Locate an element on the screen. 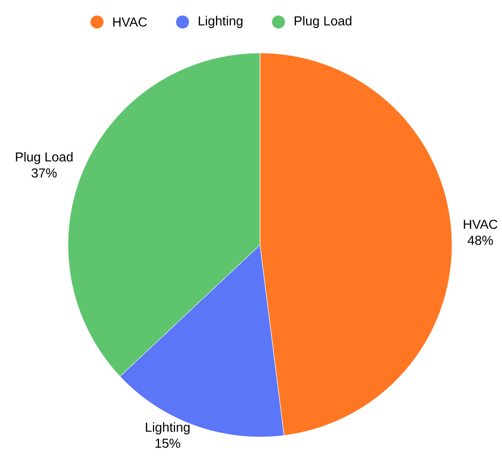 Image resolution: width=502 pixels, height=471 pixels. slice-label: HVAC is located at coordinates (481, 224).